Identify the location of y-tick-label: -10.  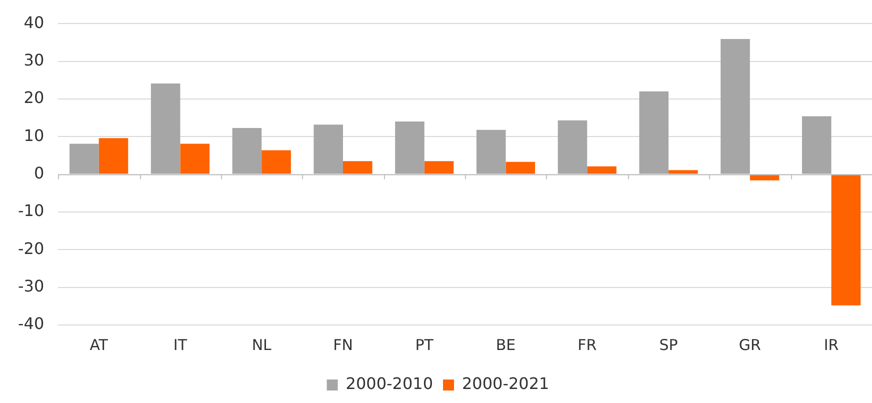
(31, 210).